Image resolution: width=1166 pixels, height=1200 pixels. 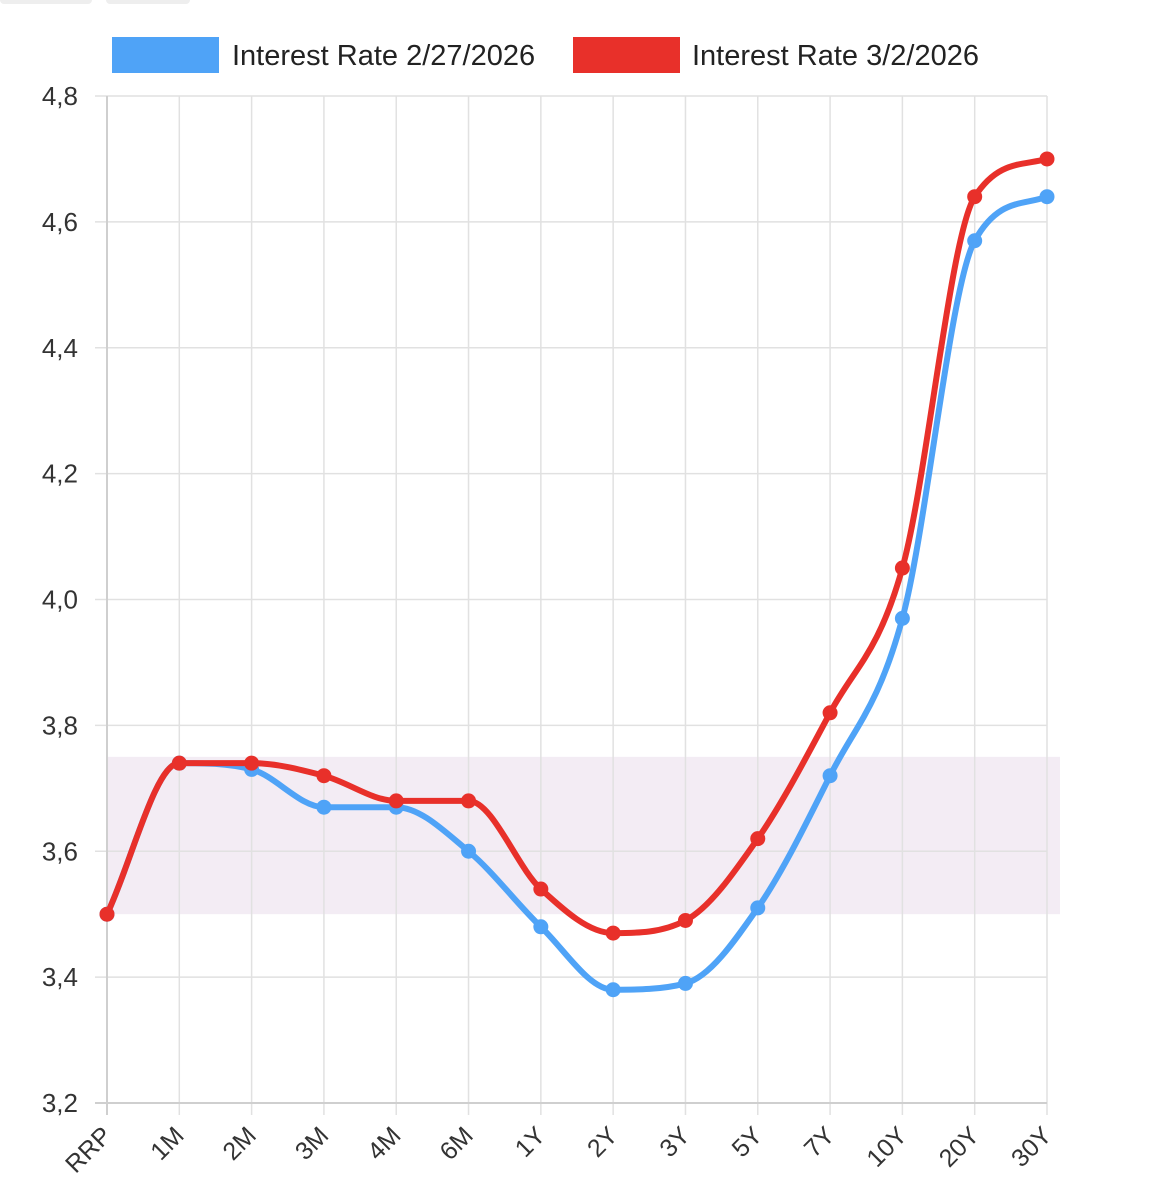 I want to click on x-tick-label-5y: 5Y, so click(x=748, y=1142).